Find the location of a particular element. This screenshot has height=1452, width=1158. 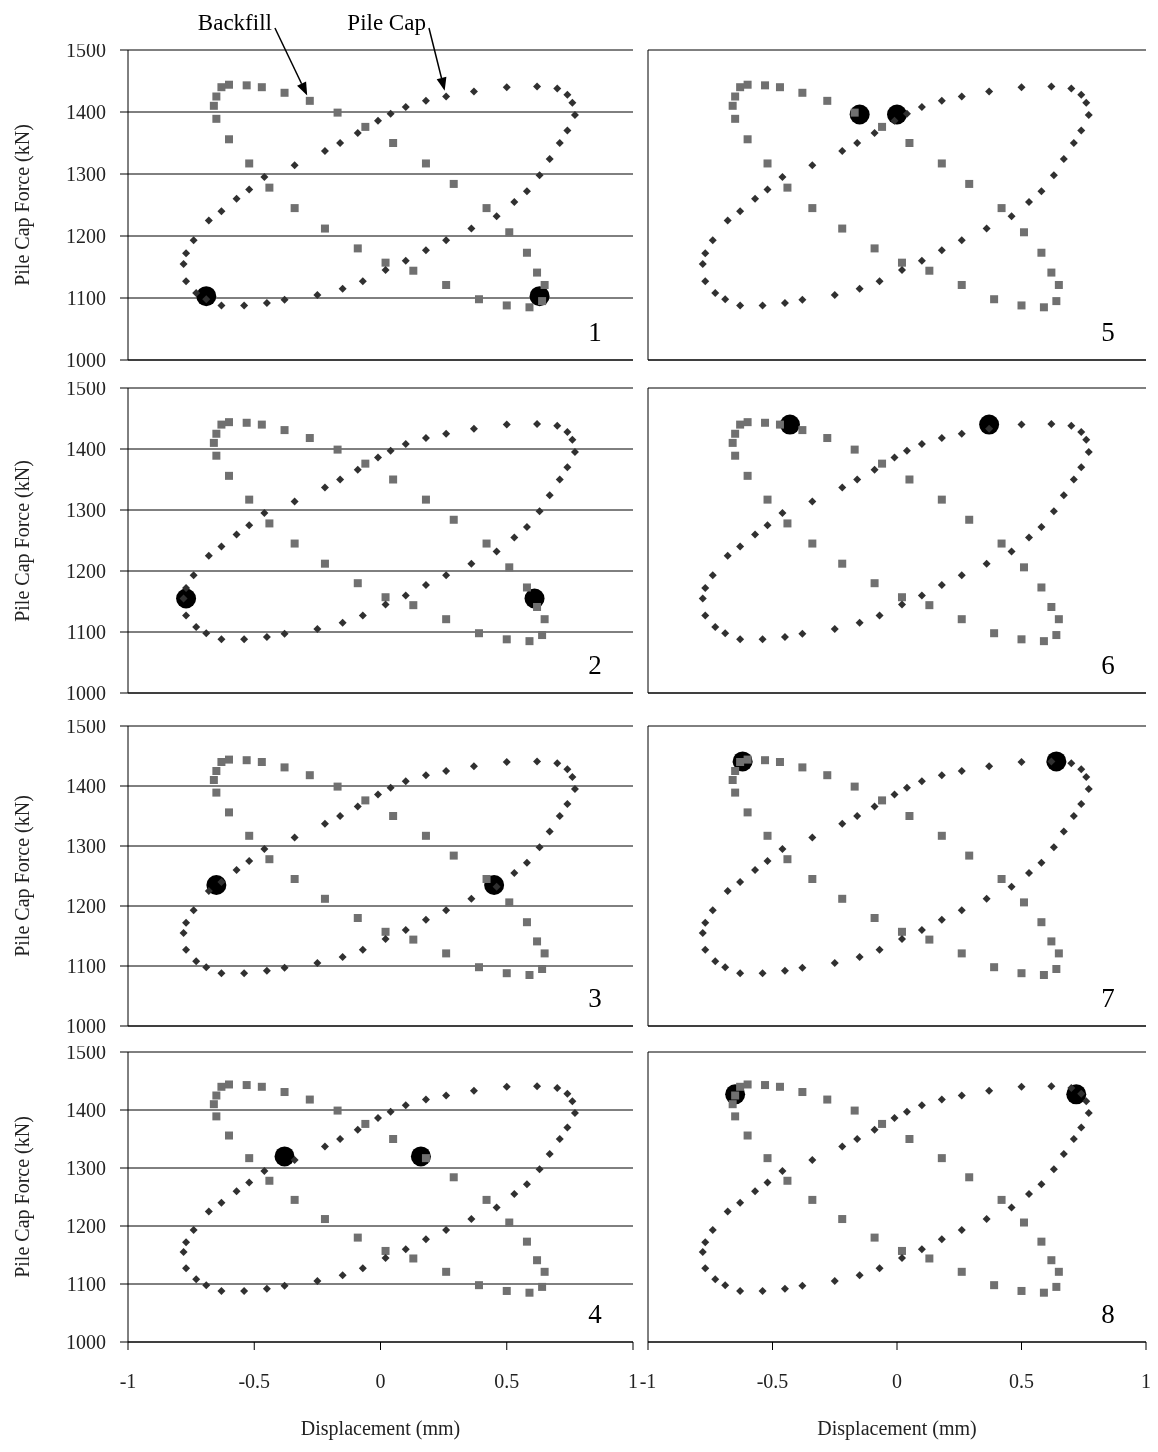

x-axis-title: Displacement (mm) is located at coordinates (897, 1428).